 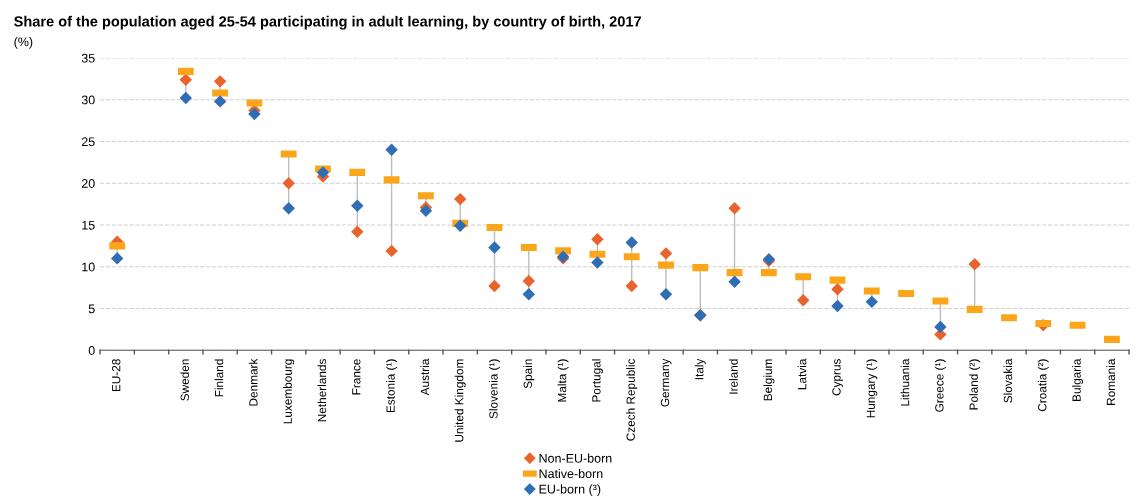 What do you see at coordinates (597, 380) in the screenshot?
I see `x-tick-label: Portugal` at bounding box center [597, 380].